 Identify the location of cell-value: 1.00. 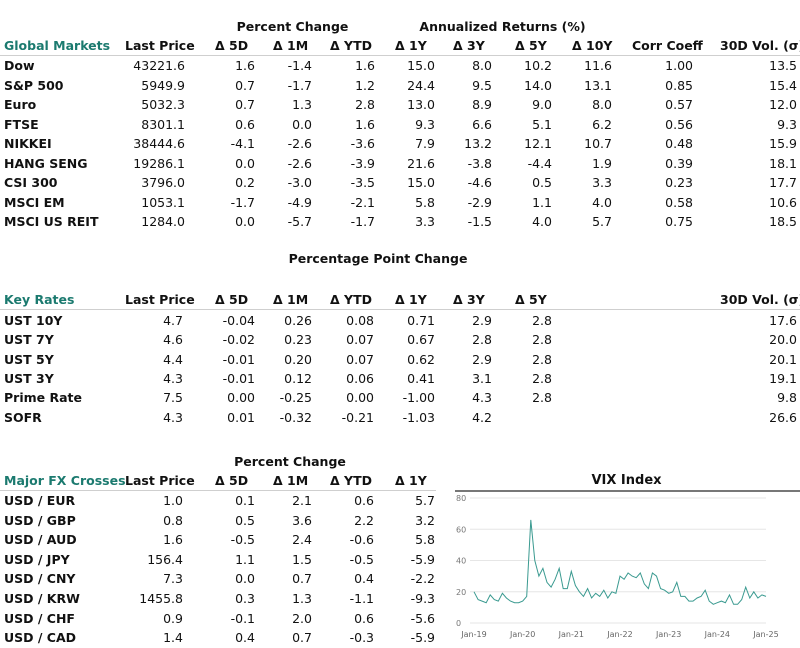
(679, 65).